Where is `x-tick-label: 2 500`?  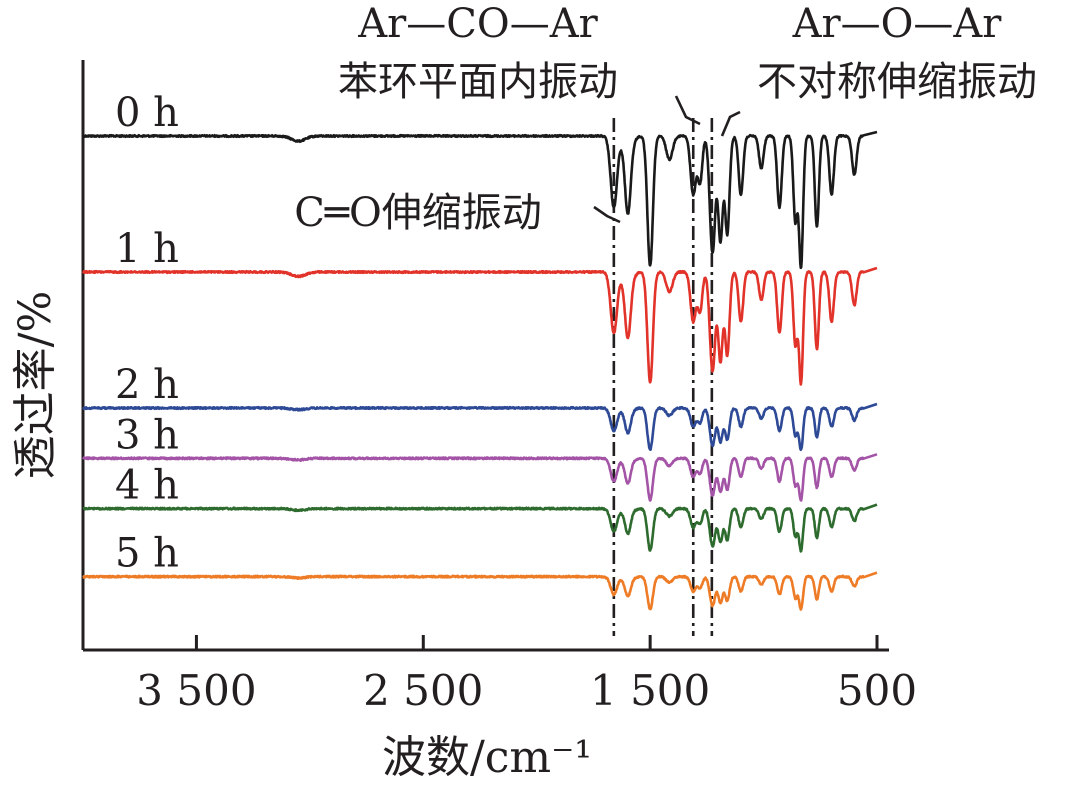
x-tick-label: 2 500 is located at coordinates (423, 690).